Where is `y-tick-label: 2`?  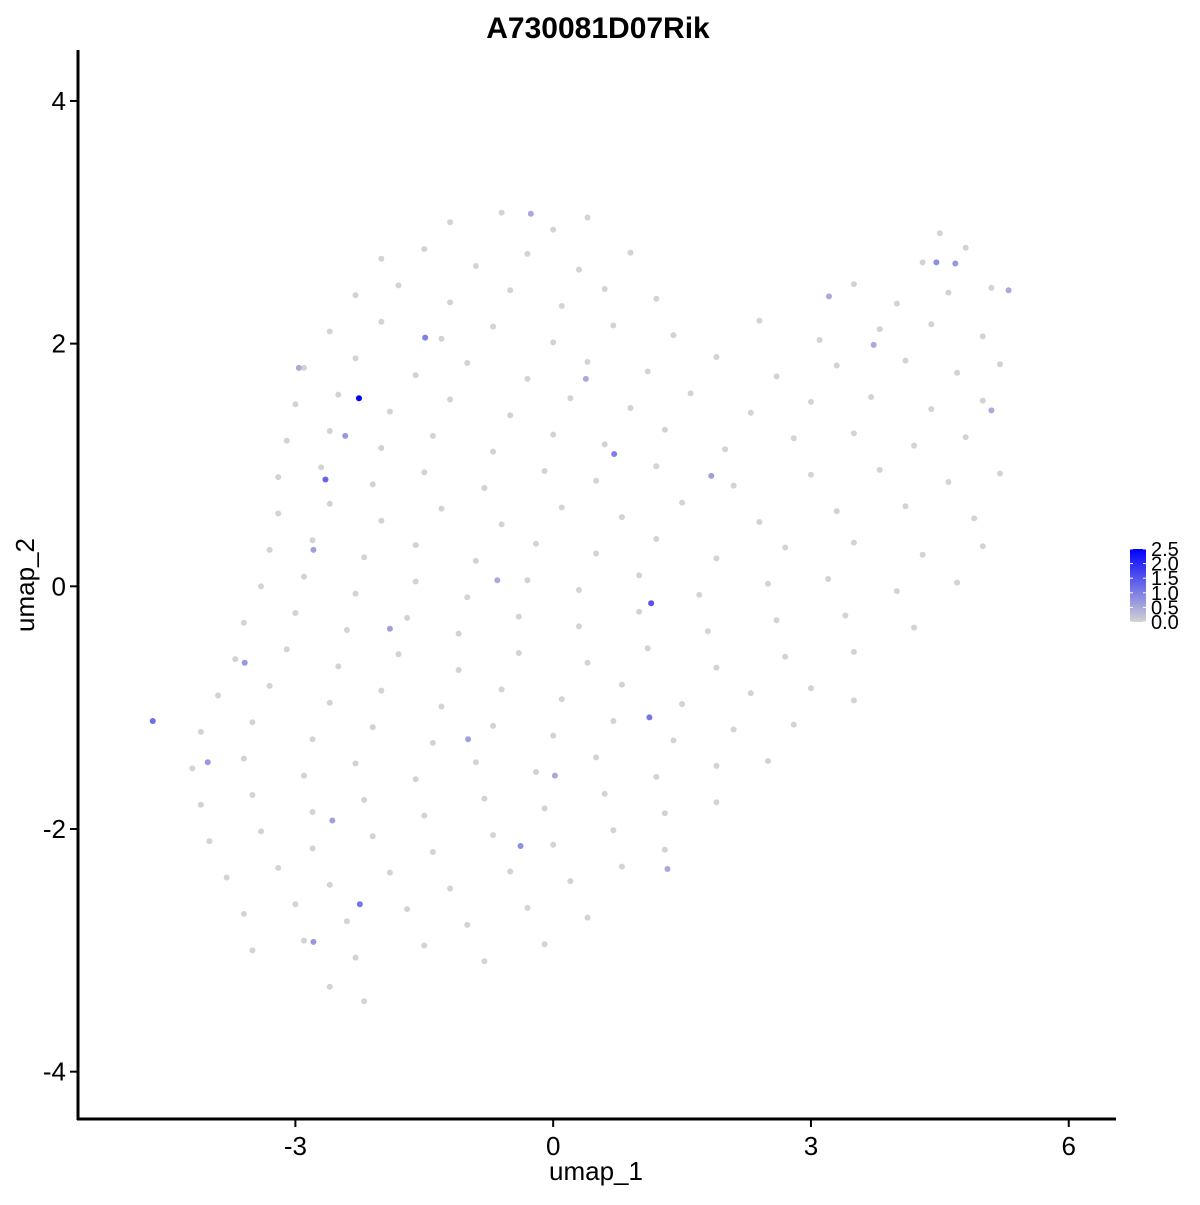 y-tick-label: 2 is located at coordinates (59, 344).